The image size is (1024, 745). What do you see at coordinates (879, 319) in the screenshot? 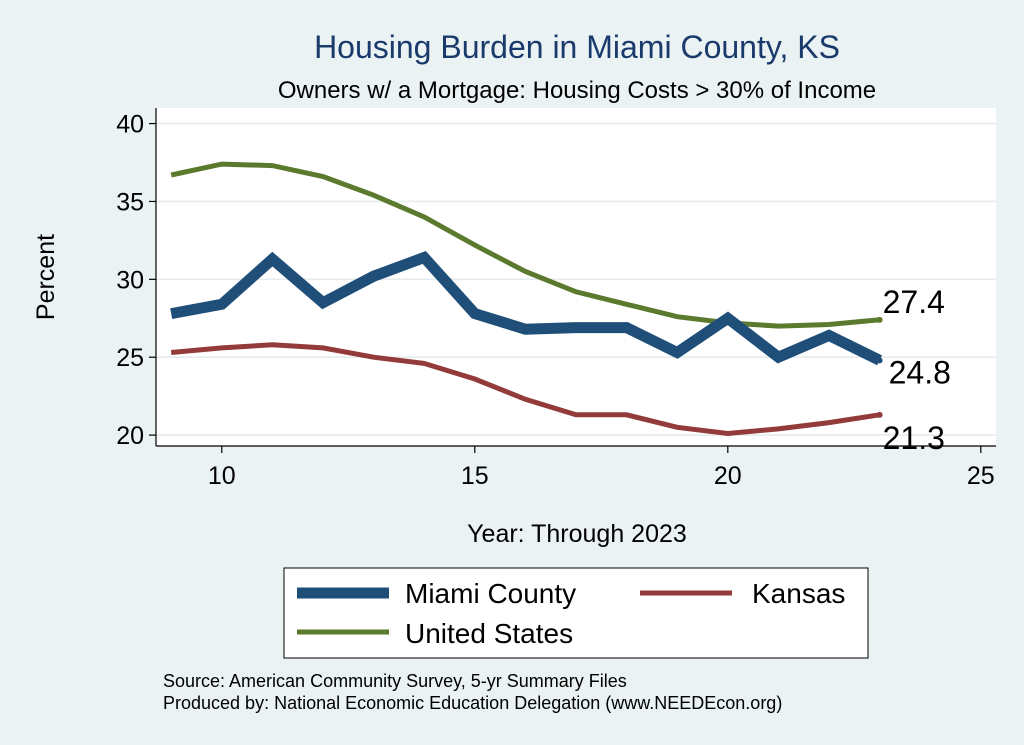
I see `end-marker-united-states` at bounding box center [879, 319].